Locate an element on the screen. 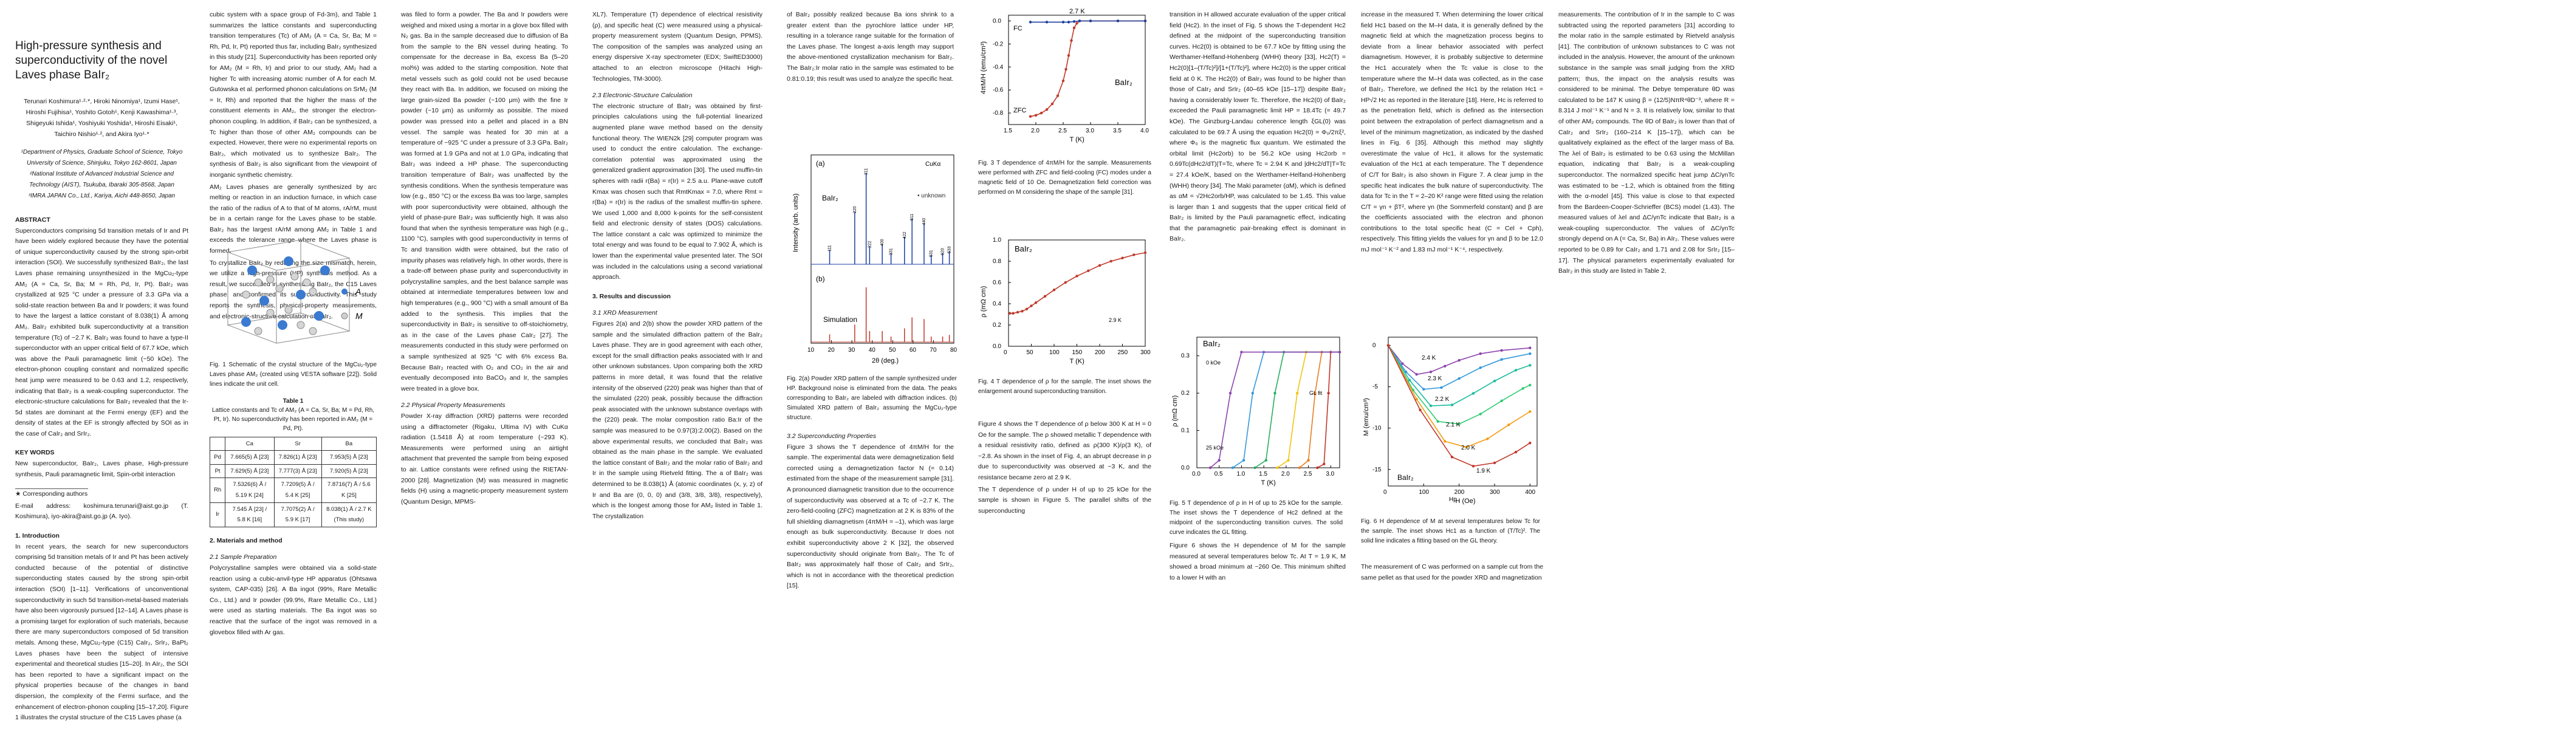  keywords-heading: KEY WORDS is located at coordinates (35, 453).